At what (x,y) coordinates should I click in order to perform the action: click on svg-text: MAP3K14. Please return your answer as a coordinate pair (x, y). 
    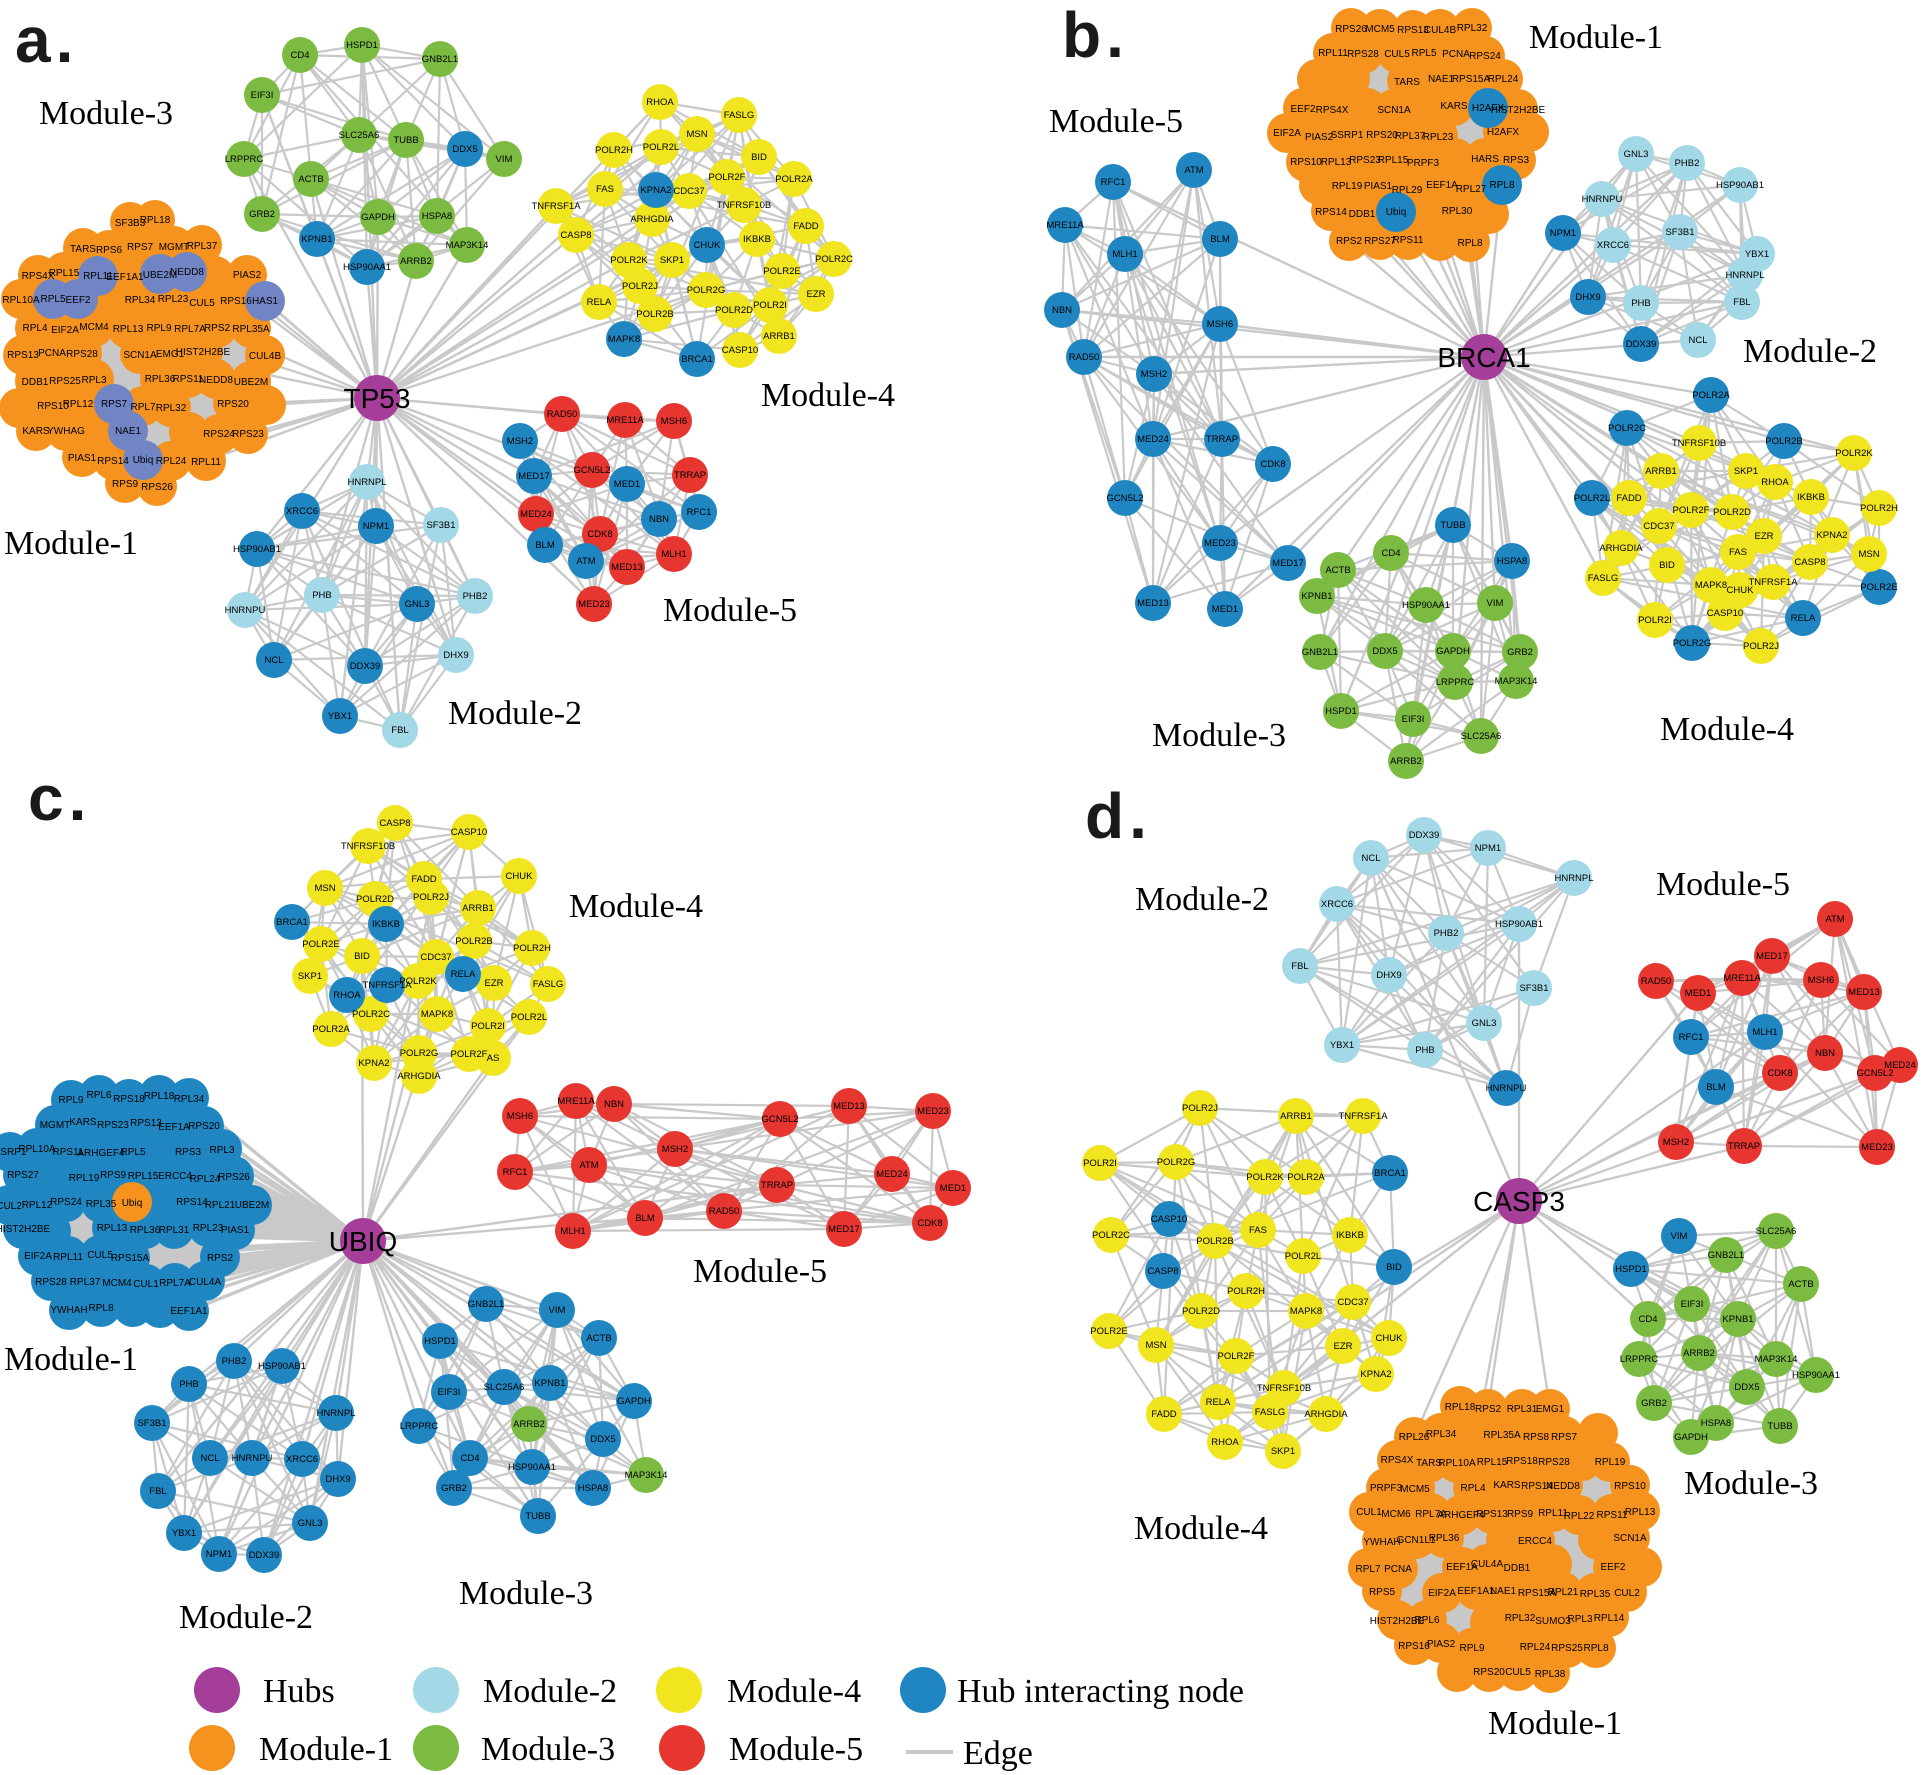
    Looking at the image, I should click on (467, 245).